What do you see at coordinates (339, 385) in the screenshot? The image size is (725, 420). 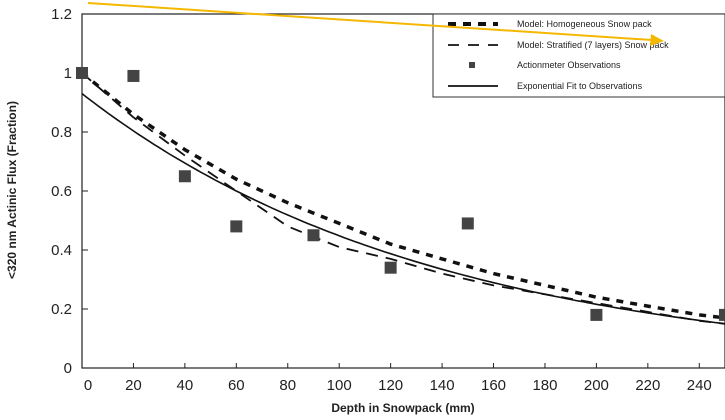 I see `x-tick-label: 100` at bounding box center [339, 385].